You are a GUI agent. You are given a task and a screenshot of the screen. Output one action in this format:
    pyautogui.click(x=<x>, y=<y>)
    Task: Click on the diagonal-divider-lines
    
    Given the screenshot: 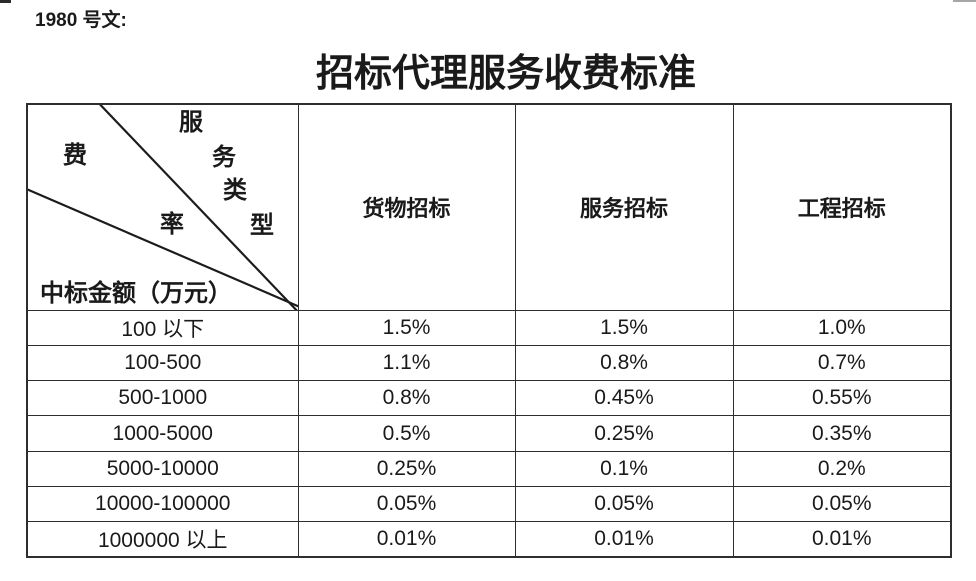 What is the action you would take?
    pyautogui.click(x=162, y=207)
    